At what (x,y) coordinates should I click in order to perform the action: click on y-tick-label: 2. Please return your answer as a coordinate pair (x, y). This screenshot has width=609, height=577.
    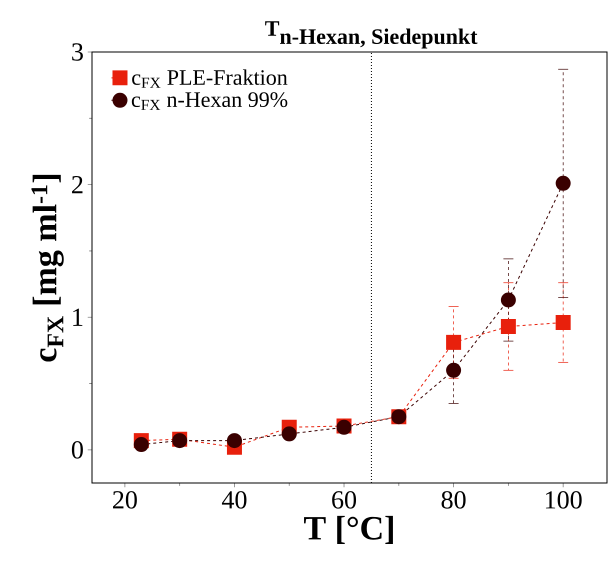
    Looking at the image, I should click on (77, 185).